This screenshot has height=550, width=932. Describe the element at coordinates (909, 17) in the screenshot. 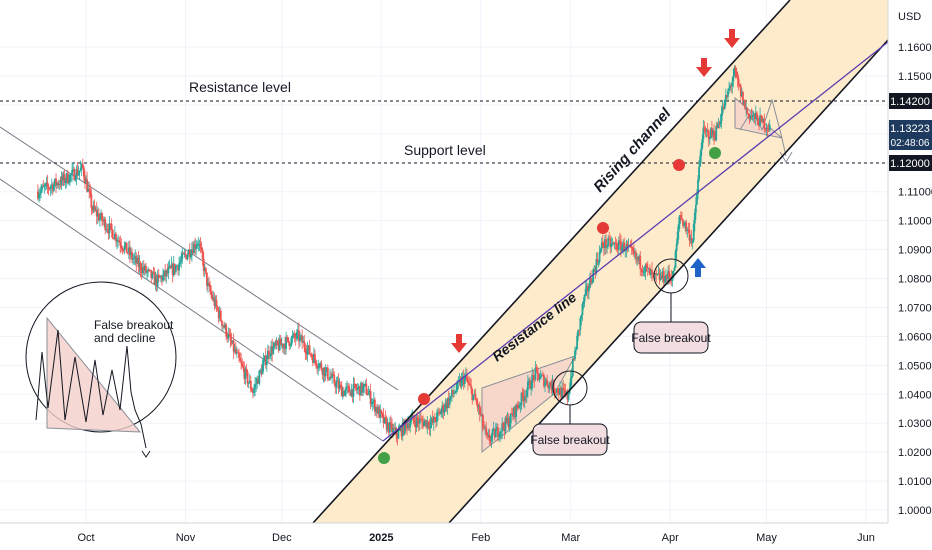

I see `currency-label: USD` at that location.